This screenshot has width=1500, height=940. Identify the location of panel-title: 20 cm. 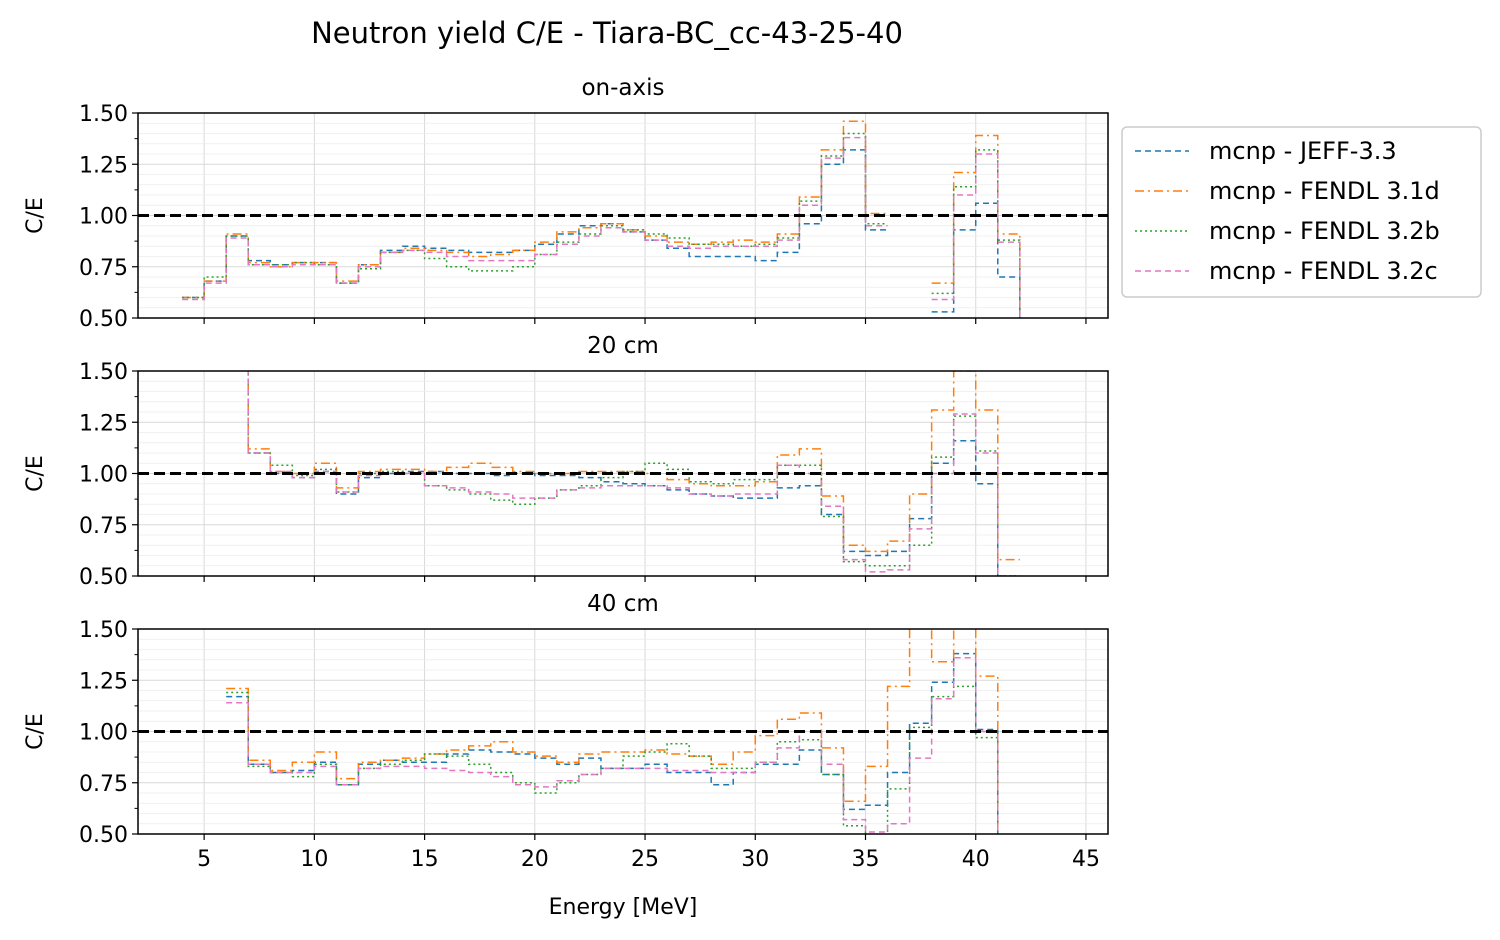
(623, 346).